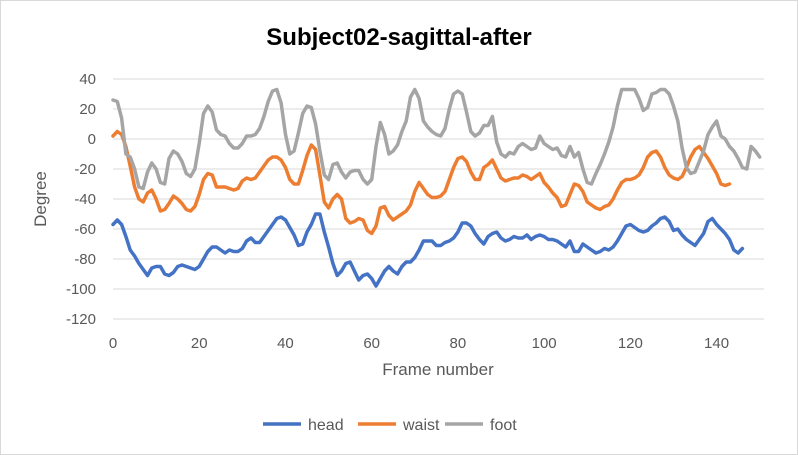 This screenshot has width=798, height=455. I want to click on x-tick-label: 100, so click(544, 343).